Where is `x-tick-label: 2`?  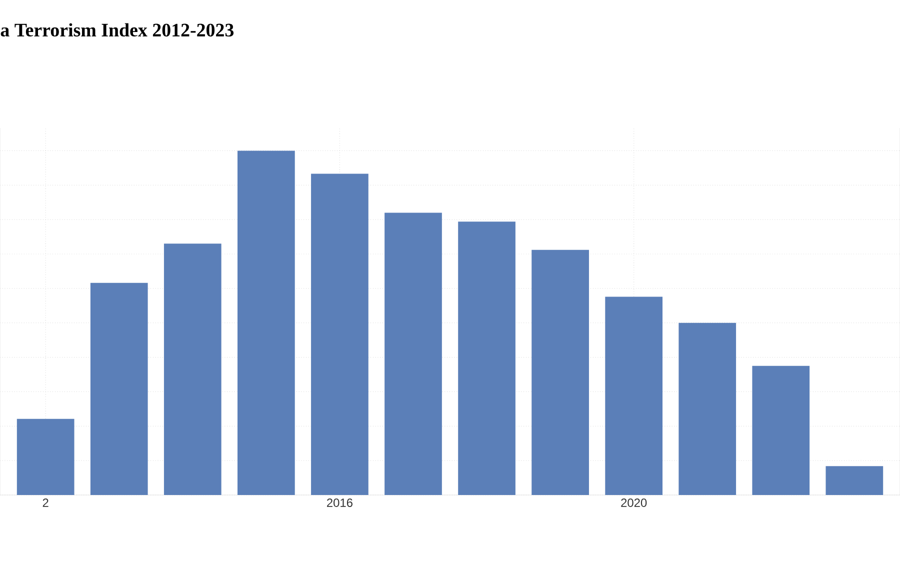
x-tick-label: 2 is located at coordinates (45, 502).